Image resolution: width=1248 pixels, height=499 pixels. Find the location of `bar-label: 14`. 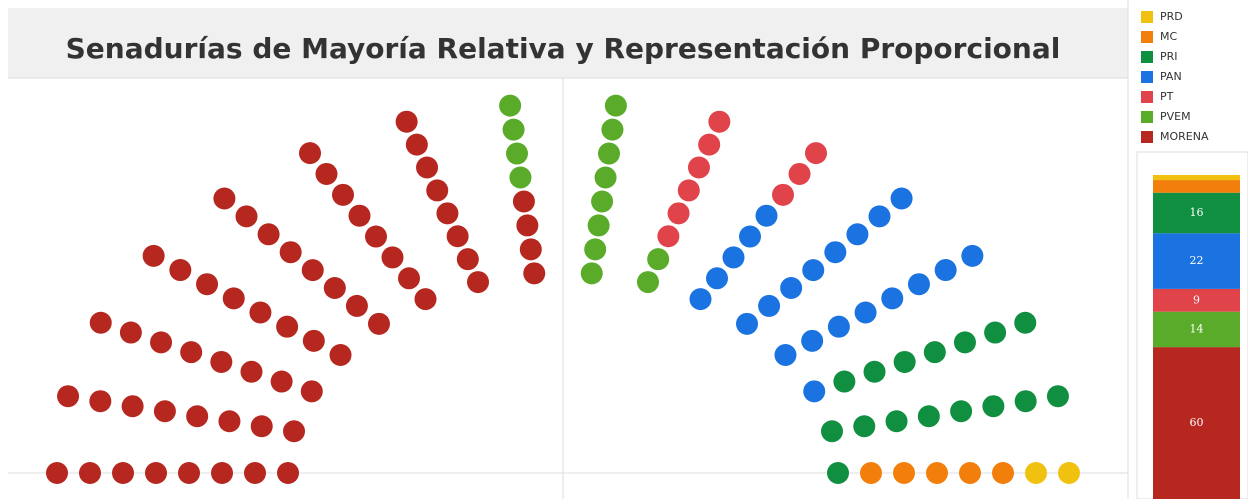

bar-label: 14 is located at coordinates (1197, 328).